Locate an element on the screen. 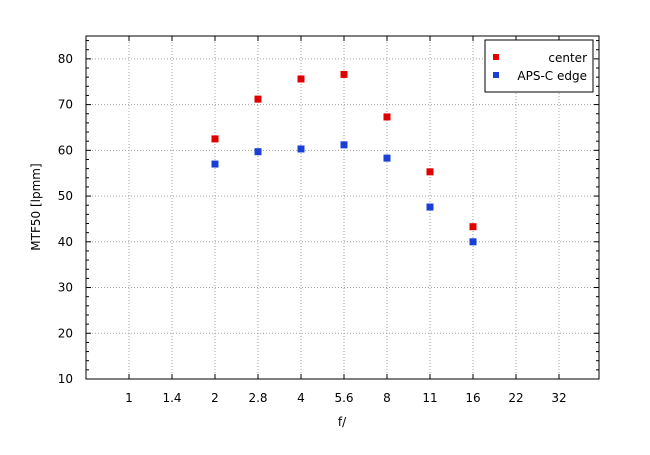  y-tick-label: 60 is located at coordinates (65, 150).